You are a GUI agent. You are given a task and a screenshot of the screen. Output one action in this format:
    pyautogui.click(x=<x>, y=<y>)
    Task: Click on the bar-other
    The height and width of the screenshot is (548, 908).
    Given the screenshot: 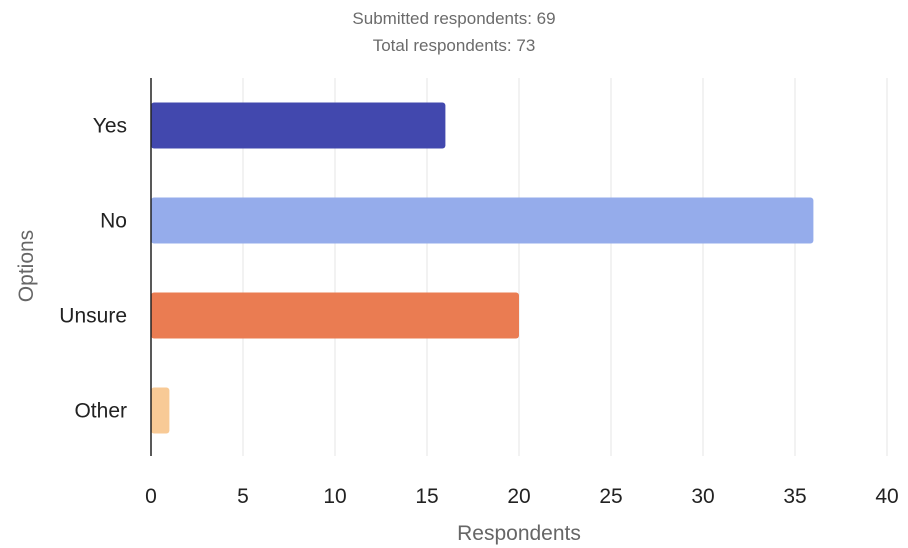 What is the action you would take?
    pyautogui.click(x=160, y=410)
    